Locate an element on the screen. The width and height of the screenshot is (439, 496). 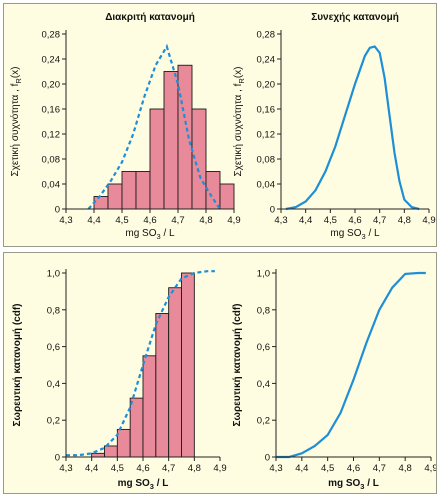
chart-title: Συνεχής κατανομή is located at coordinates (355, 17).